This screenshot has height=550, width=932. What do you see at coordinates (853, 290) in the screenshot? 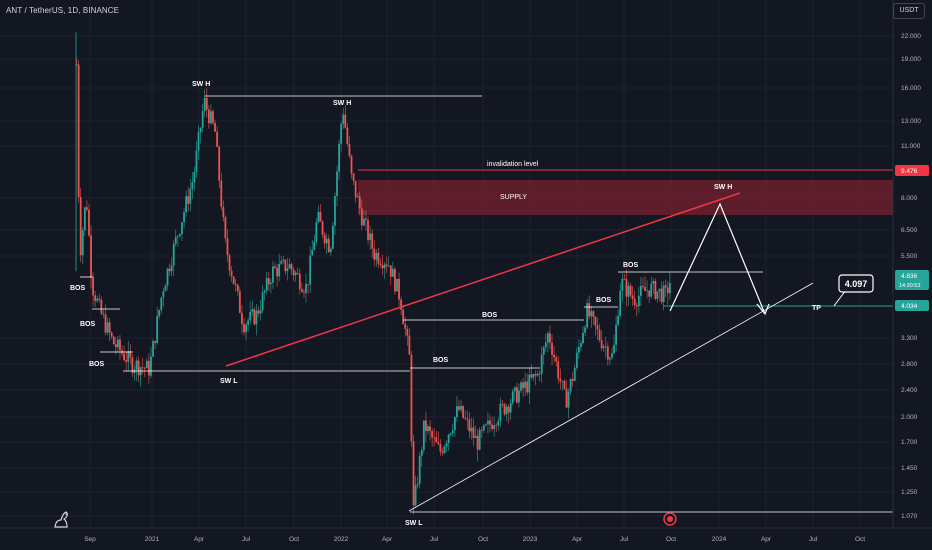
I see `price-callout: 4.097` at bounding box center [853, 290].